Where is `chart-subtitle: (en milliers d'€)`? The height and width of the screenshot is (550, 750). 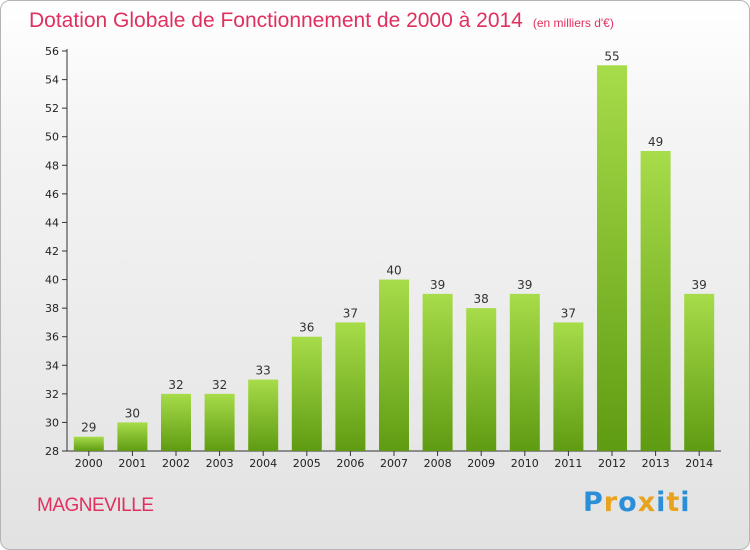 chart-subtitle: (en milliers d'€) is located at coordinates (573, 23).